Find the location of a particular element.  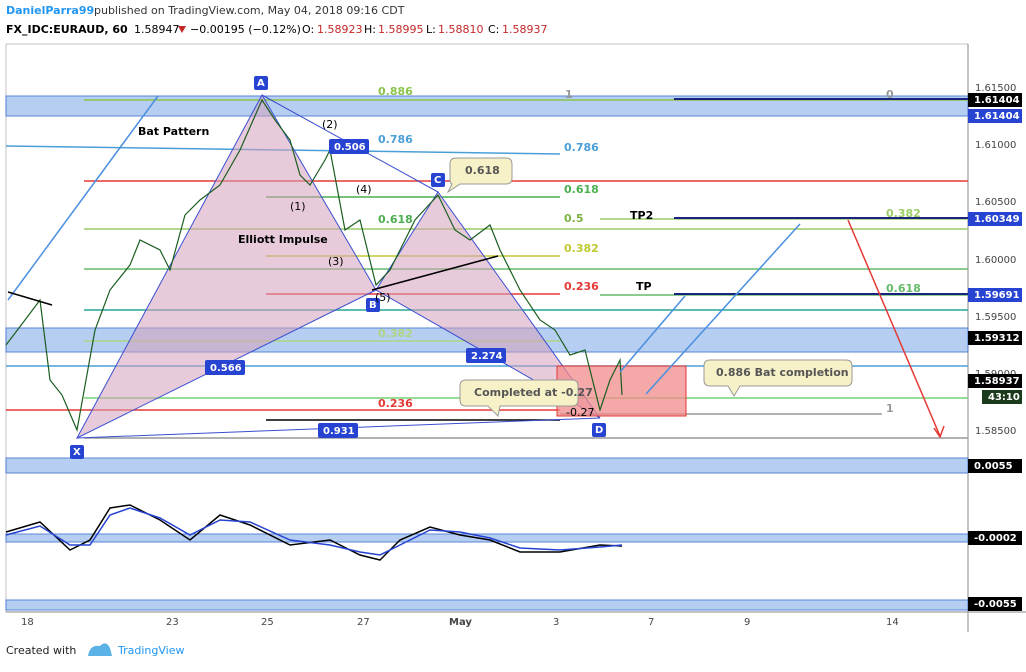

o-label: O: is located at coordinates (308, 29).